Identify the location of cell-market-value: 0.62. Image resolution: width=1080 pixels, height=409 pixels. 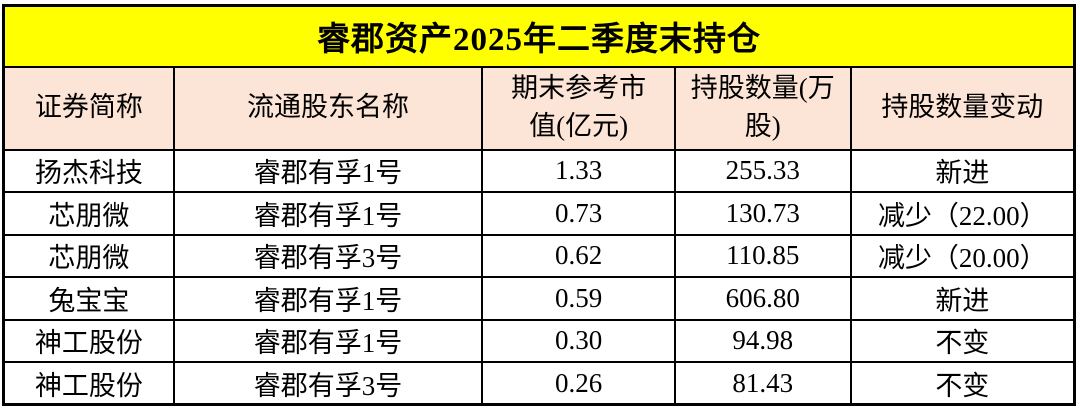
(578, 255).